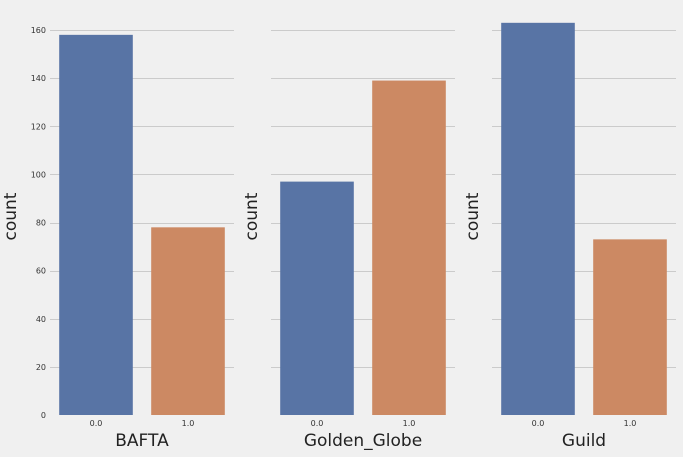 This screenshot has width=683, height=457. What do you see at coordinates (41, 271) in the screenshot?
I see `y-tick-label: 60` at bounding box center [41, 271].